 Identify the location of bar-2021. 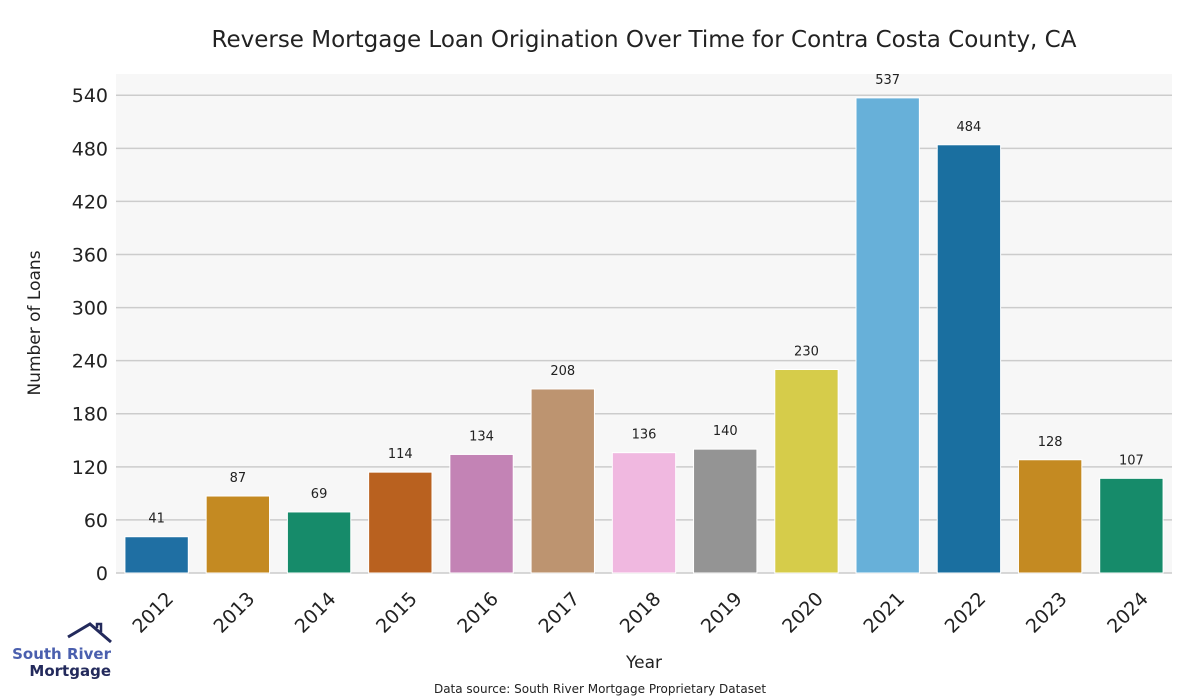
(887, 335).